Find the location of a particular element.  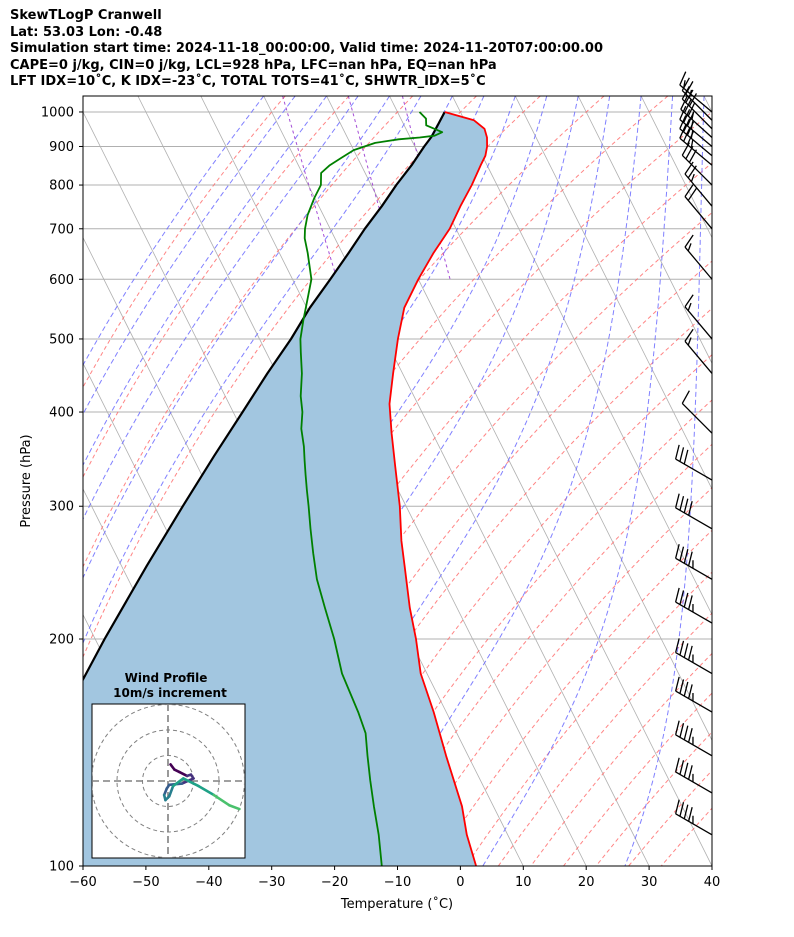

y-tick-label: 900 is located at coordinates (61, 147).